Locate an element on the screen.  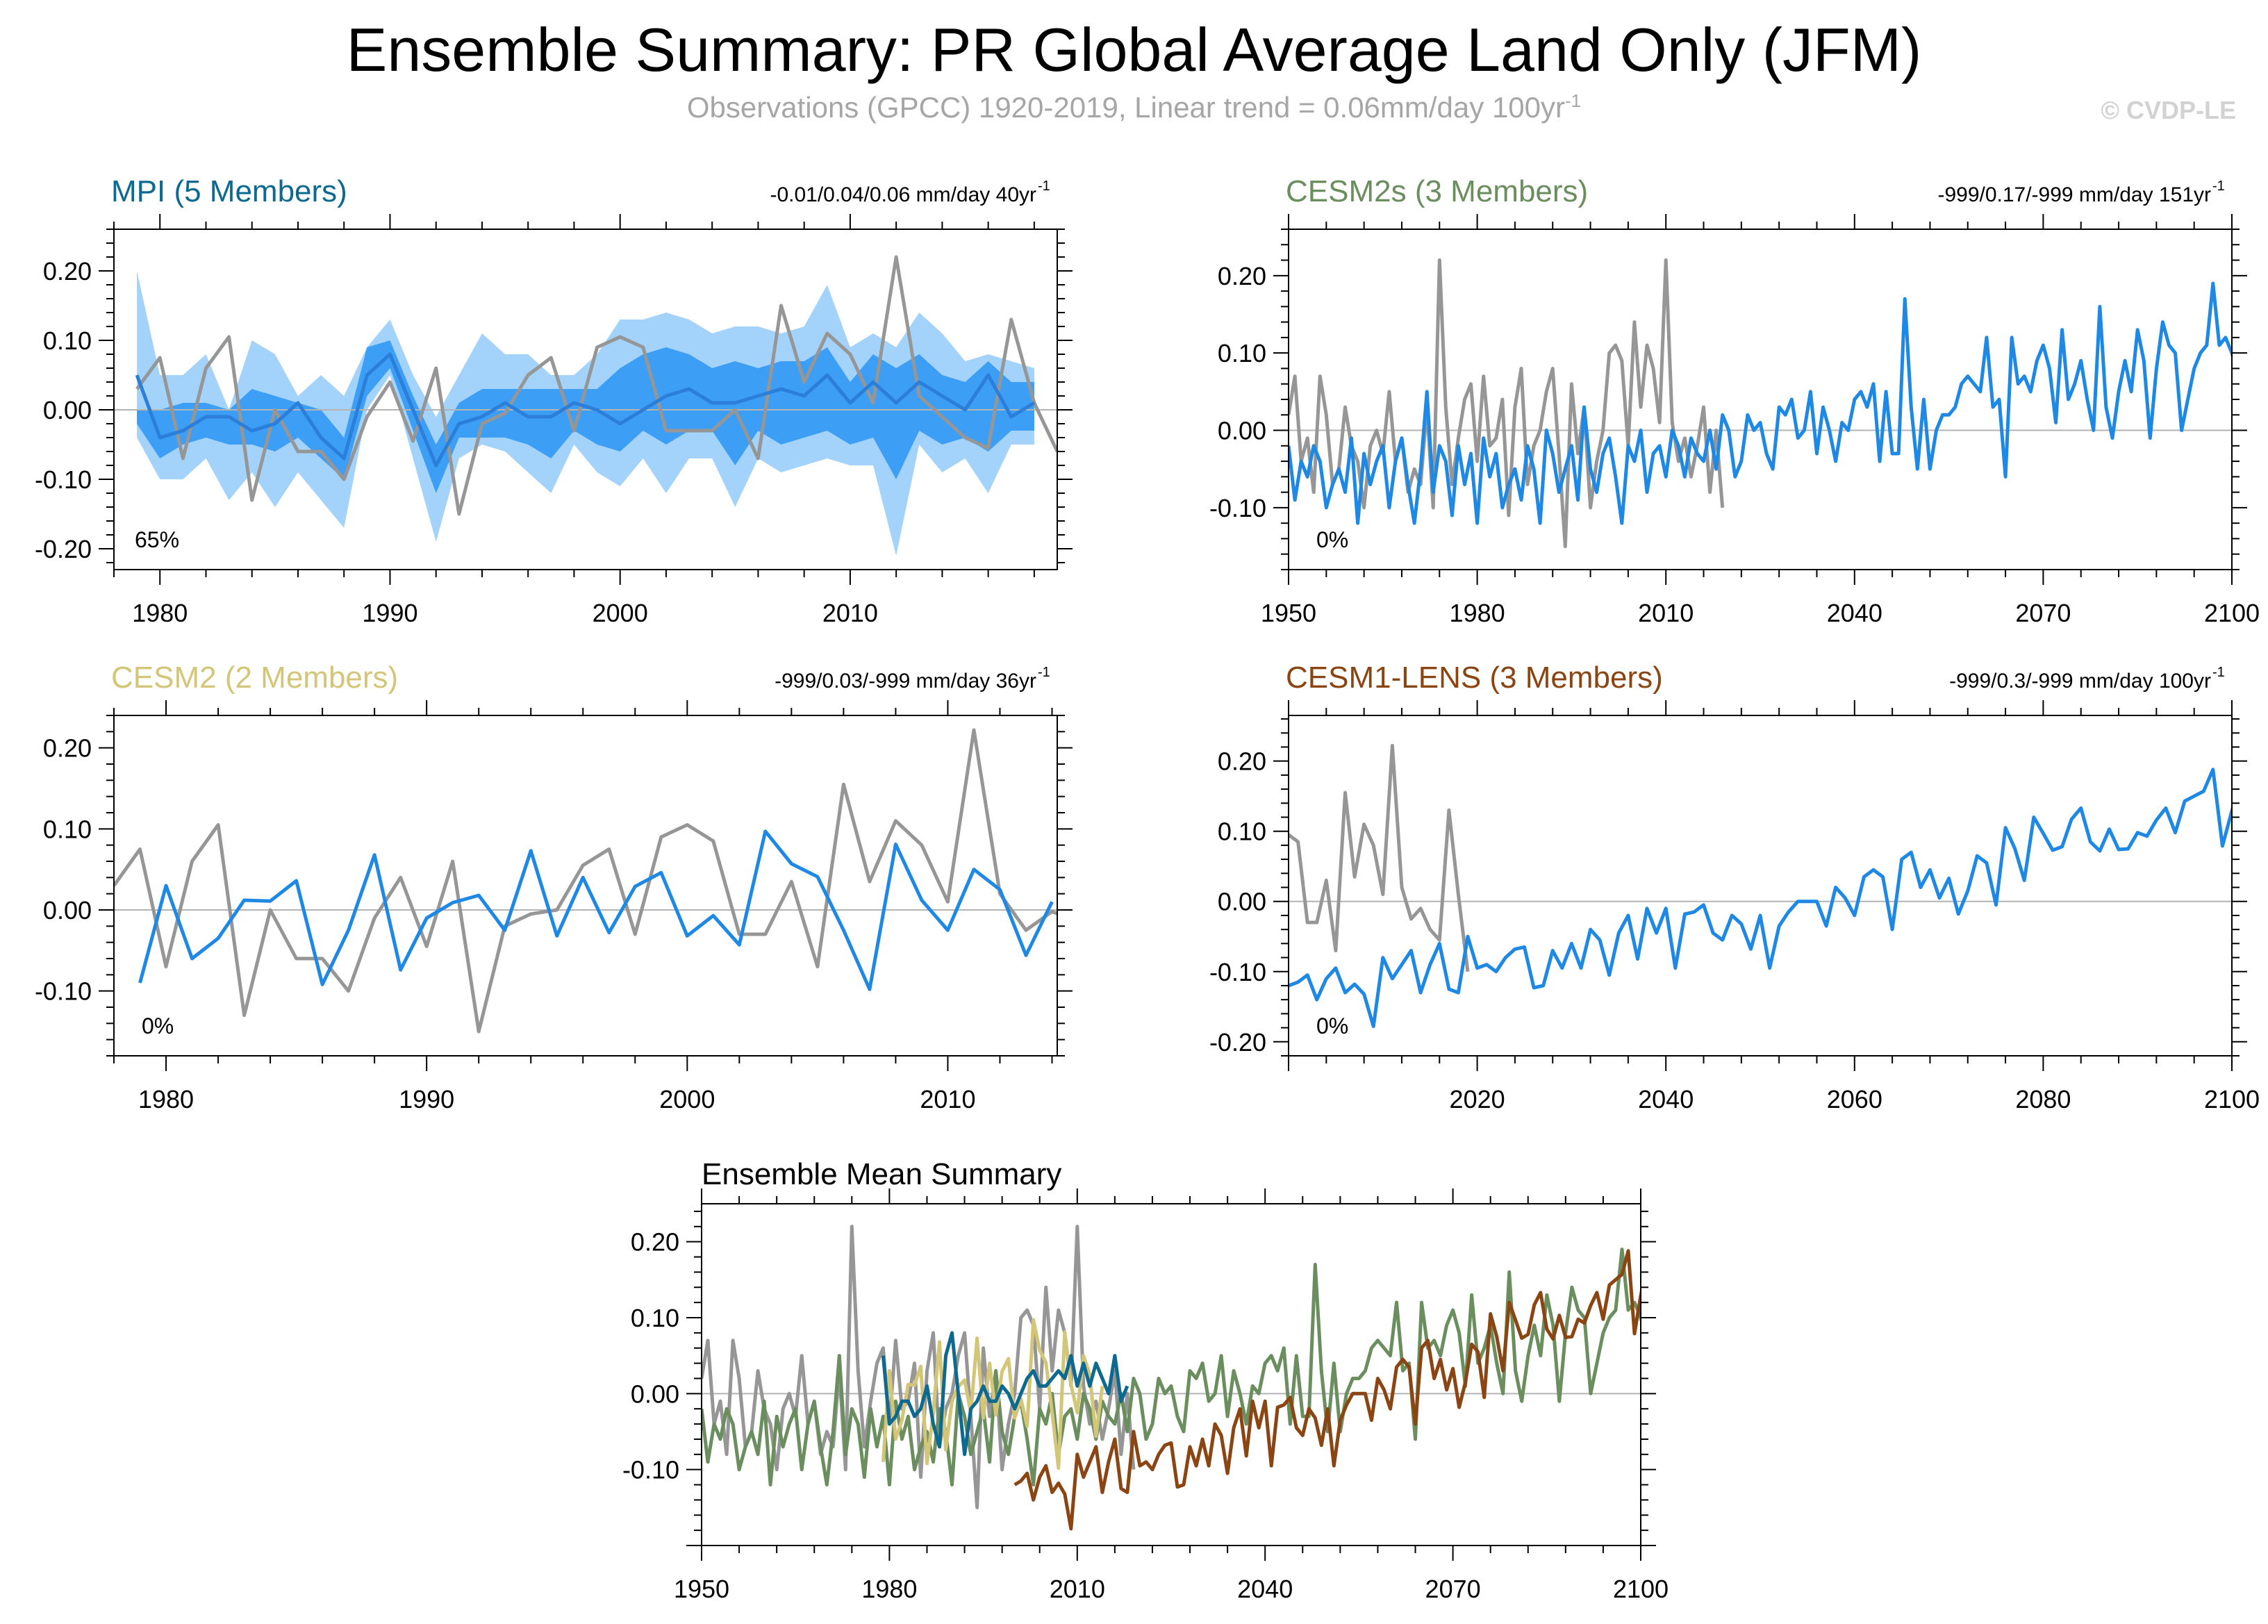
panel-title: CESM1-LENS (3 Members) is located at coordinates (1474, 678).